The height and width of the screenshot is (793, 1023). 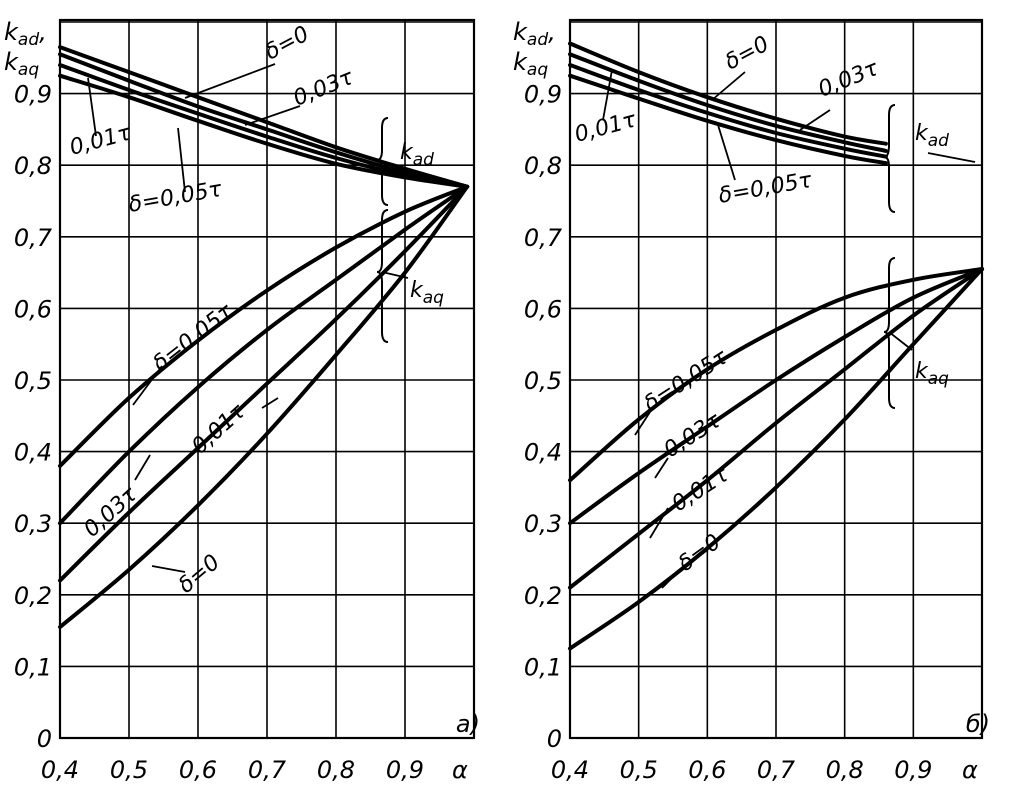 What do you see at coordinates (849, 79) in the screenshot?
I see `label-b-kad-003: 0,03τ` at bounding box center [849, 79].